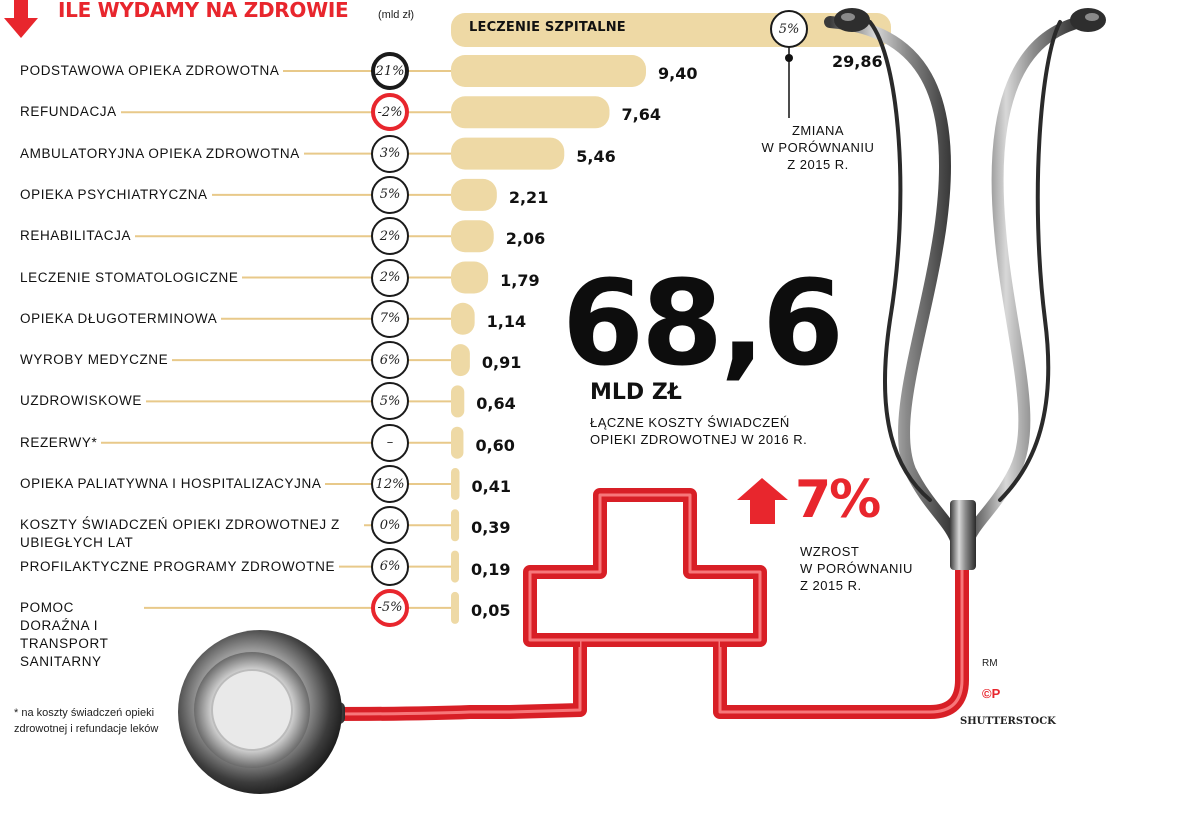 This screenshot has height=819, width=1200. Describe the element at coordinates (173, 484) in the screenshot. I see `category-label: OPIEKA PALIATYWNA I HOSPITALIZACYJNA` at that location.